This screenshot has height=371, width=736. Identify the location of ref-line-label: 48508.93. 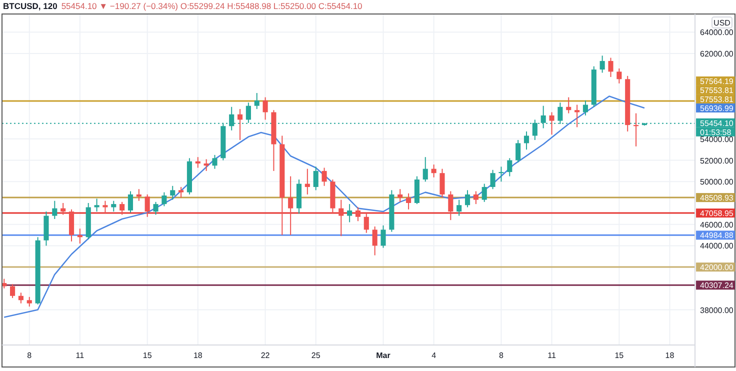
(717, 198).